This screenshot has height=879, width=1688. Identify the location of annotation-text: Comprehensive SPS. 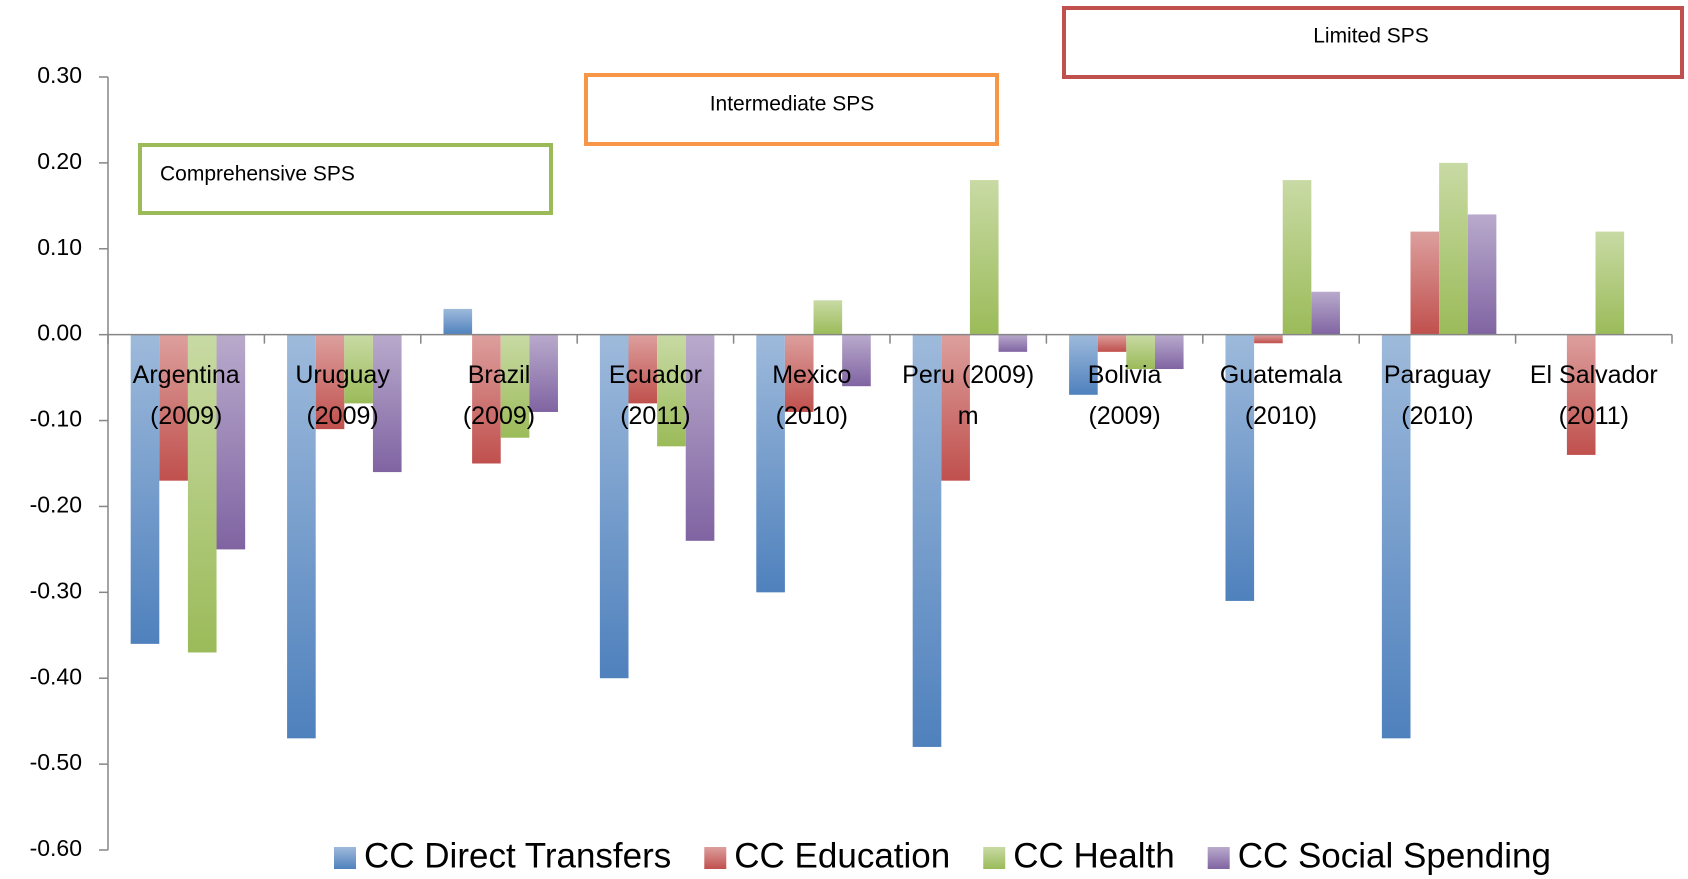
(257, 174).